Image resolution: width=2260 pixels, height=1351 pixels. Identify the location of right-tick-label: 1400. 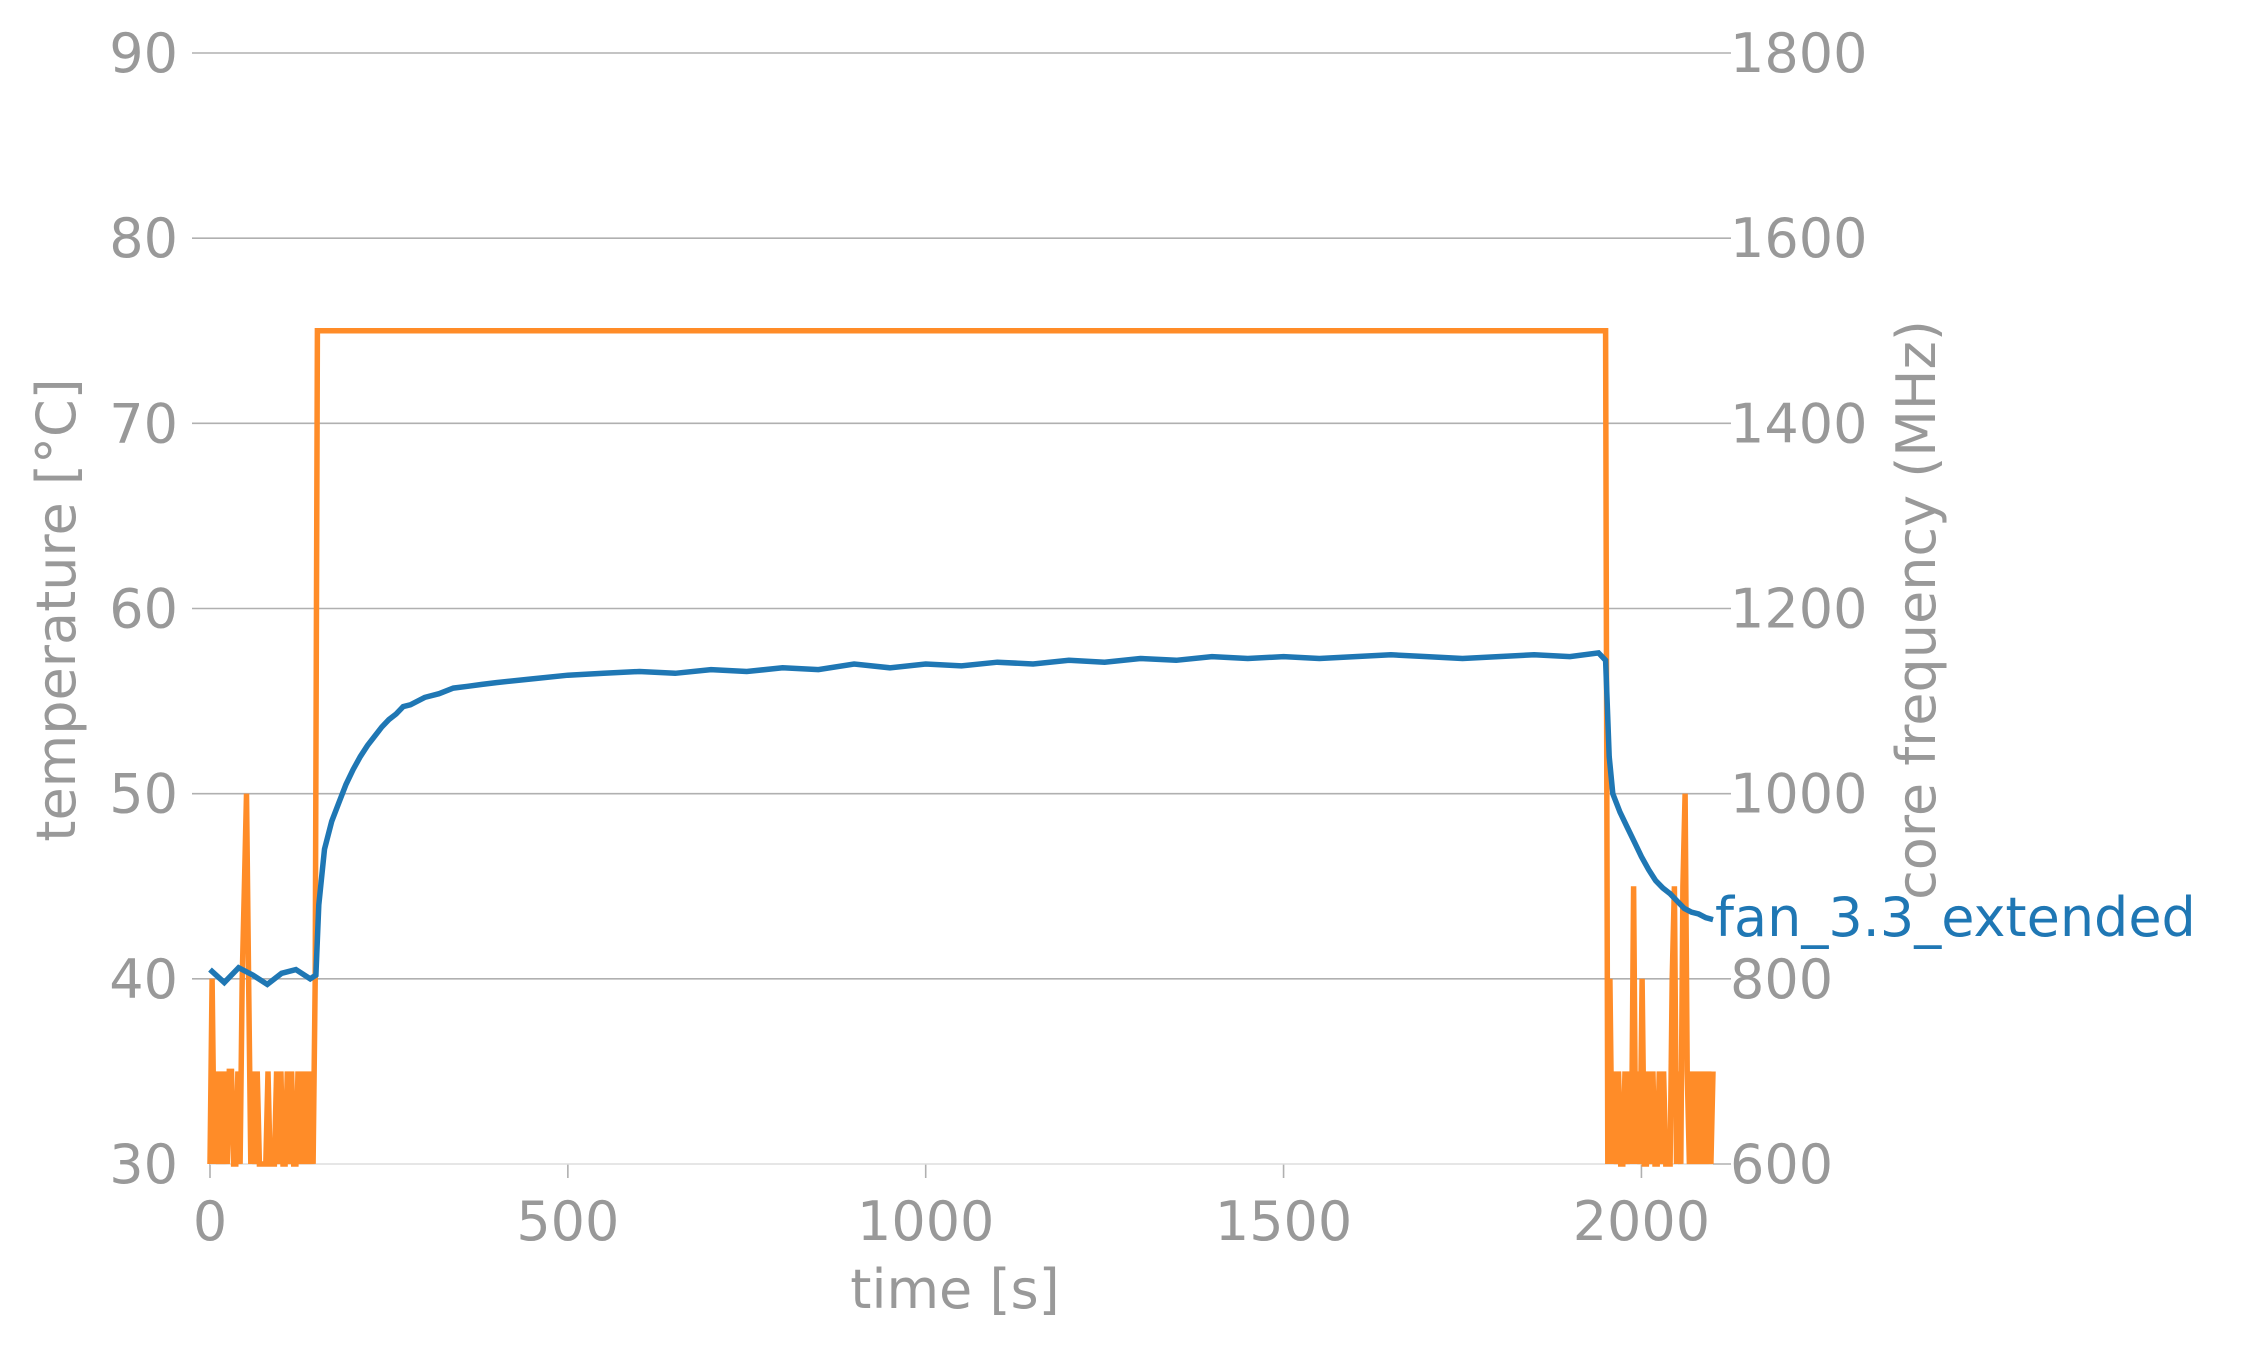
(1798, 423).